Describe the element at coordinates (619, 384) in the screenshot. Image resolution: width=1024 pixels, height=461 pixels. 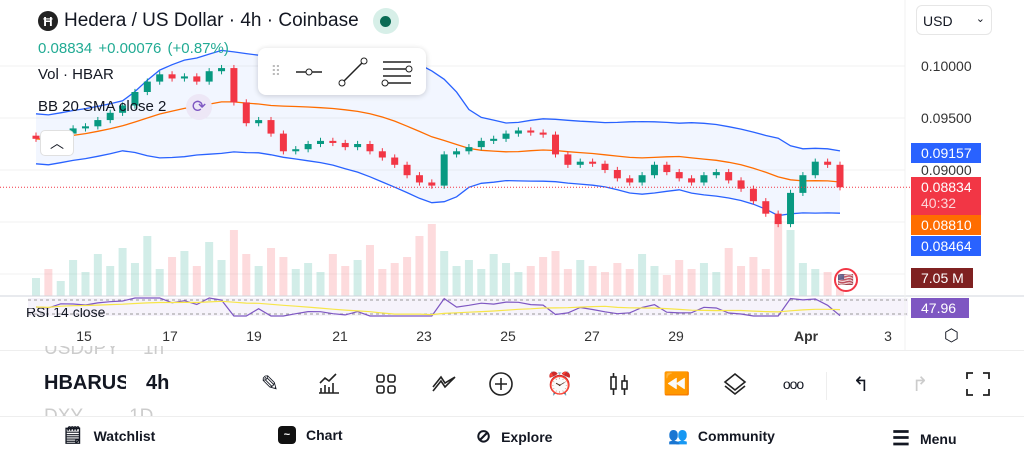
I see `candles-icon` at that location.